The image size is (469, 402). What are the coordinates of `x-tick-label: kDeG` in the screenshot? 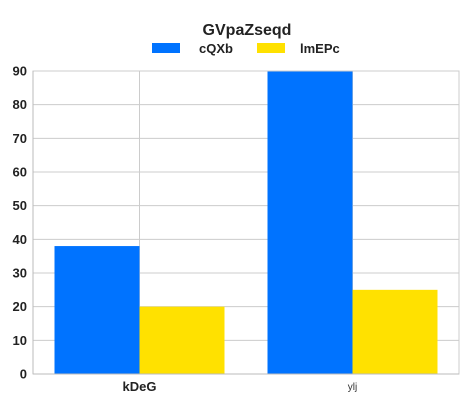 It's located at (140, 386).